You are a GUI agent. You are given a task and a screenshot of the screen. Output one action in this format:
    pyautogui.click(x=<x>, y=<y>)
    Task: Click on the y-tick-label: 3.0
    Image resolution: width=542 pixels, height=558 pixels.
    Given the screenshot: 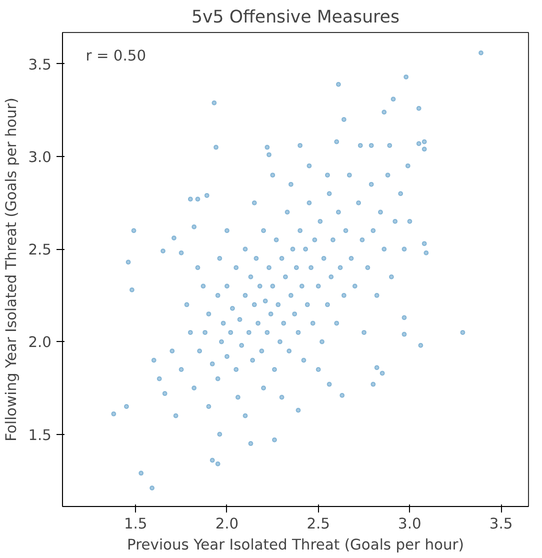 What is the action you would take?
    pyautogui.click(x=40, y=157)
    